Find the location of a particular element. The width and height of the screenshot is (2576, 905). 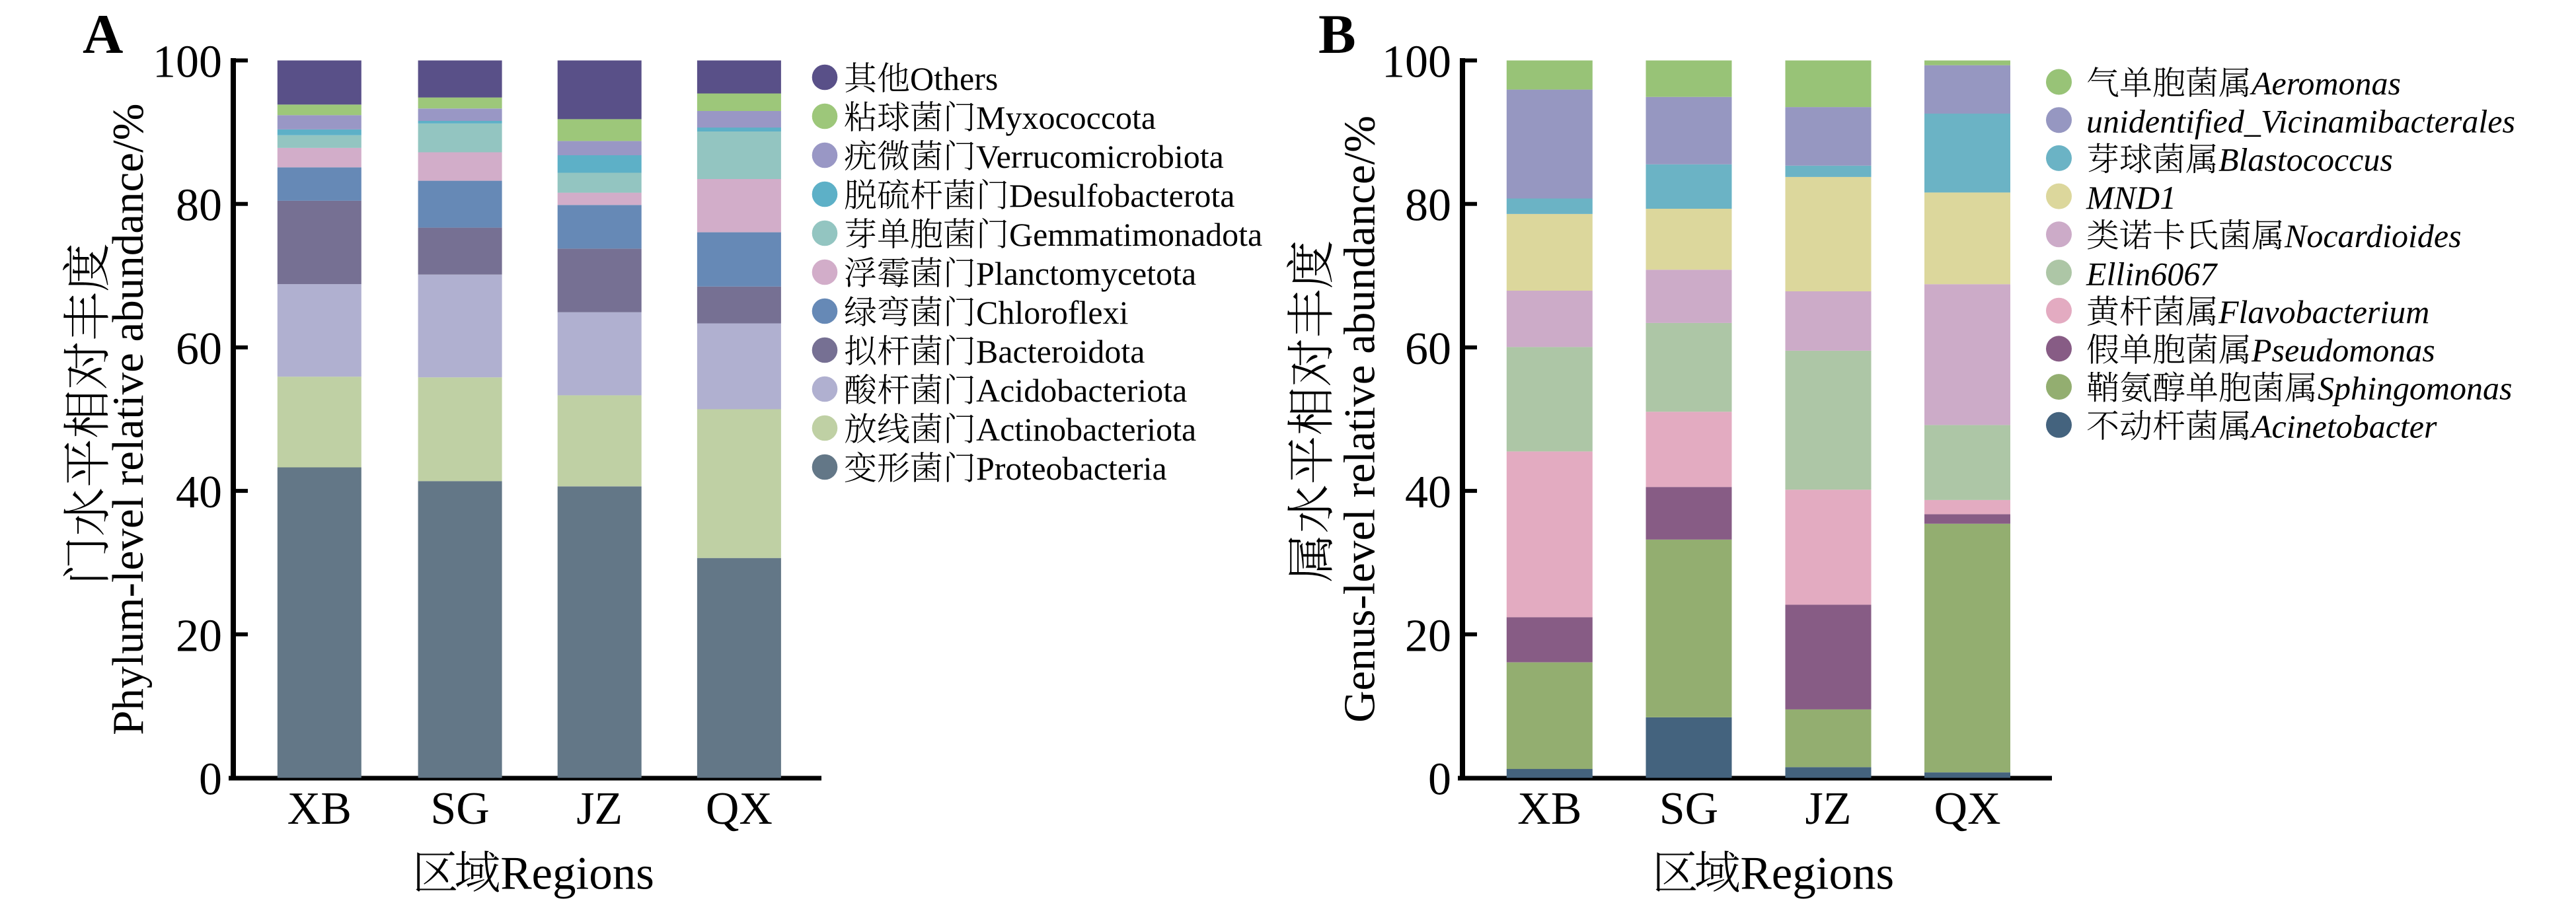

svg-text: Desulfobacterota is located at coordinates (1122, 195).